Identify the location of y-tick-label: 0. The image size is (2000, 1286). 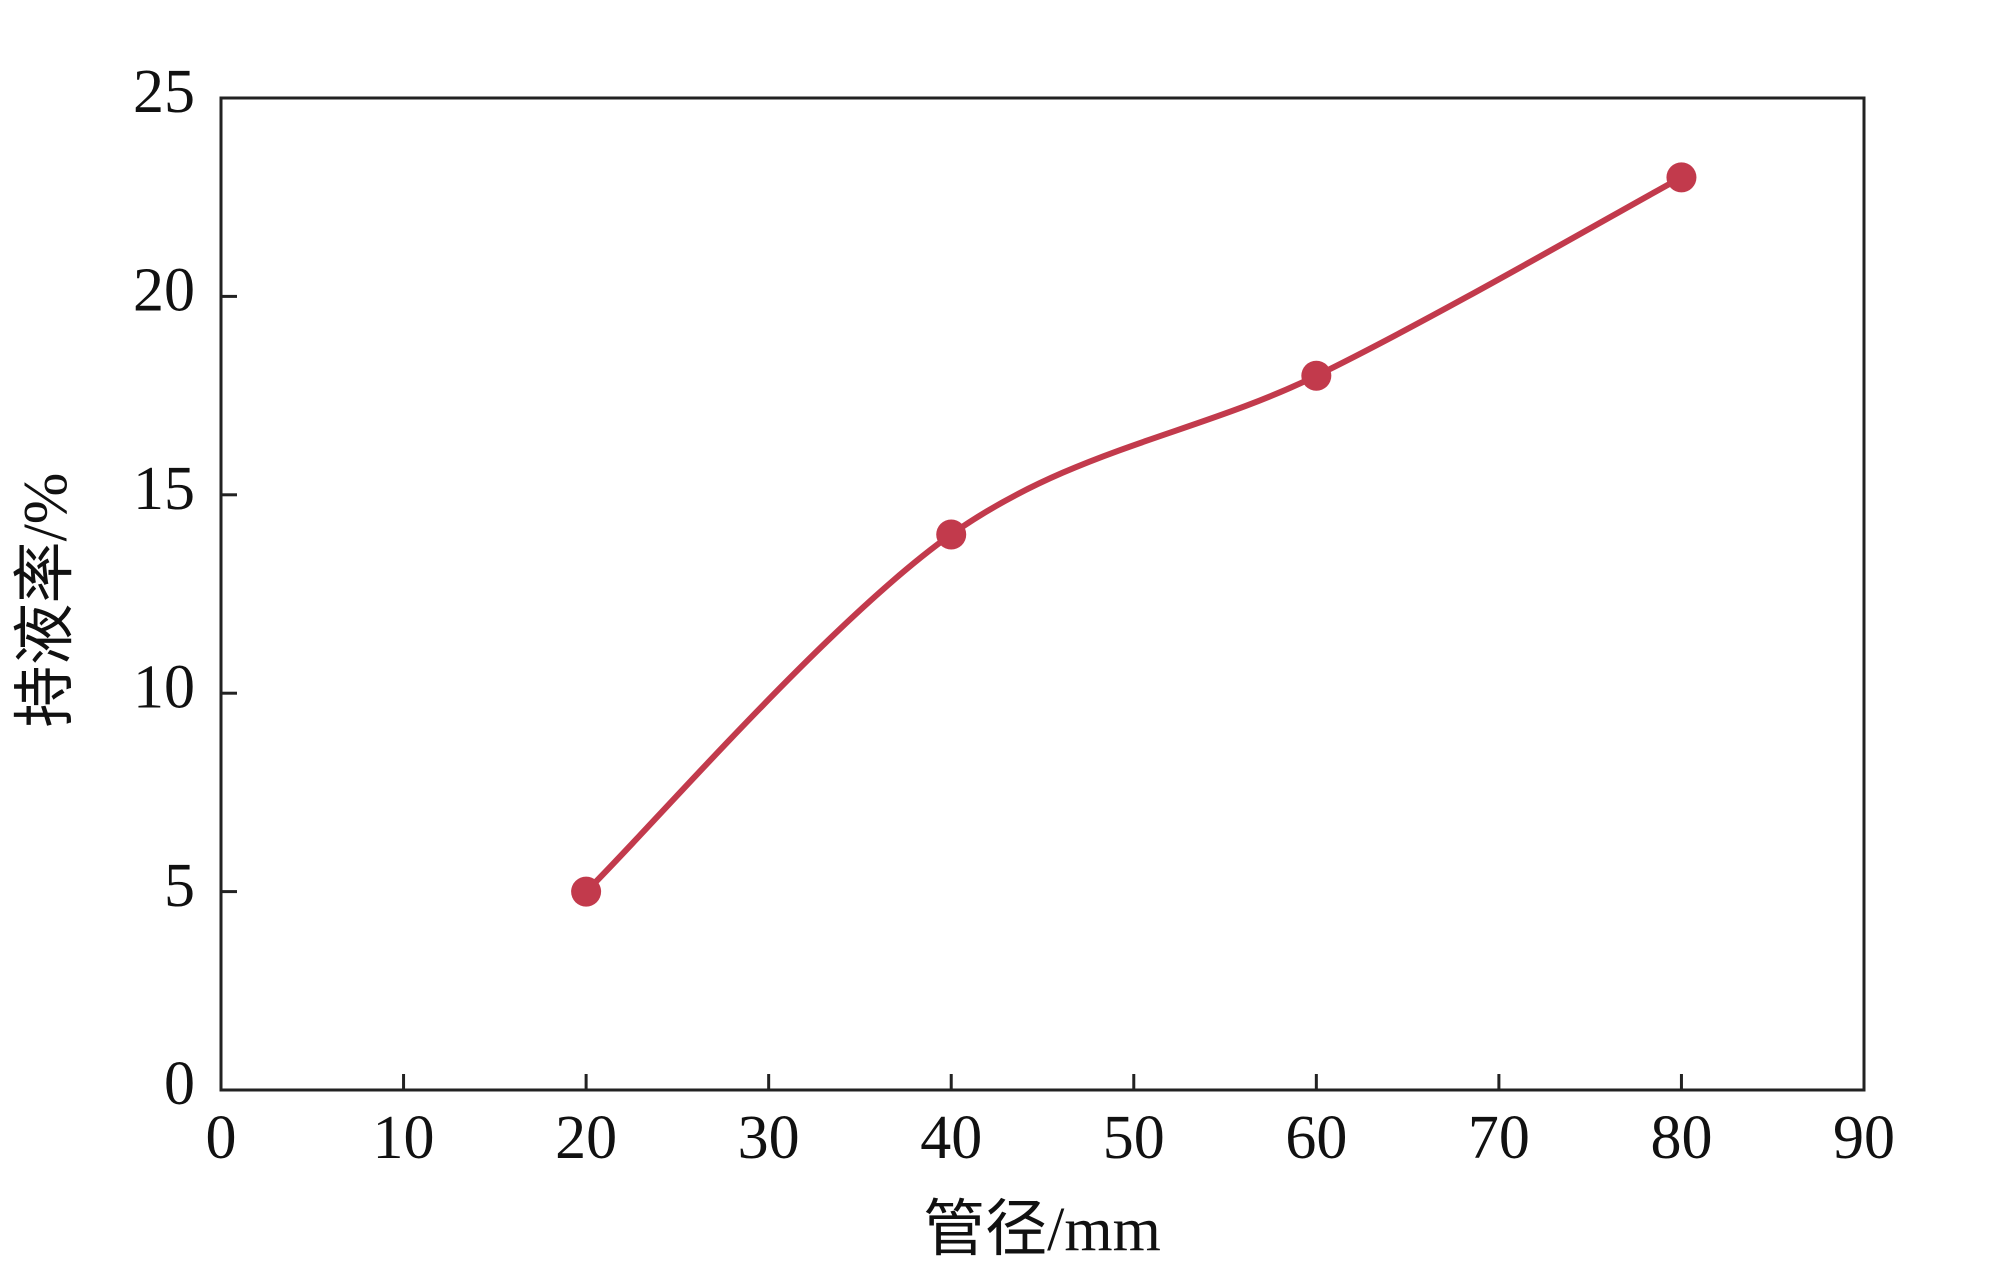
(179, 1084).